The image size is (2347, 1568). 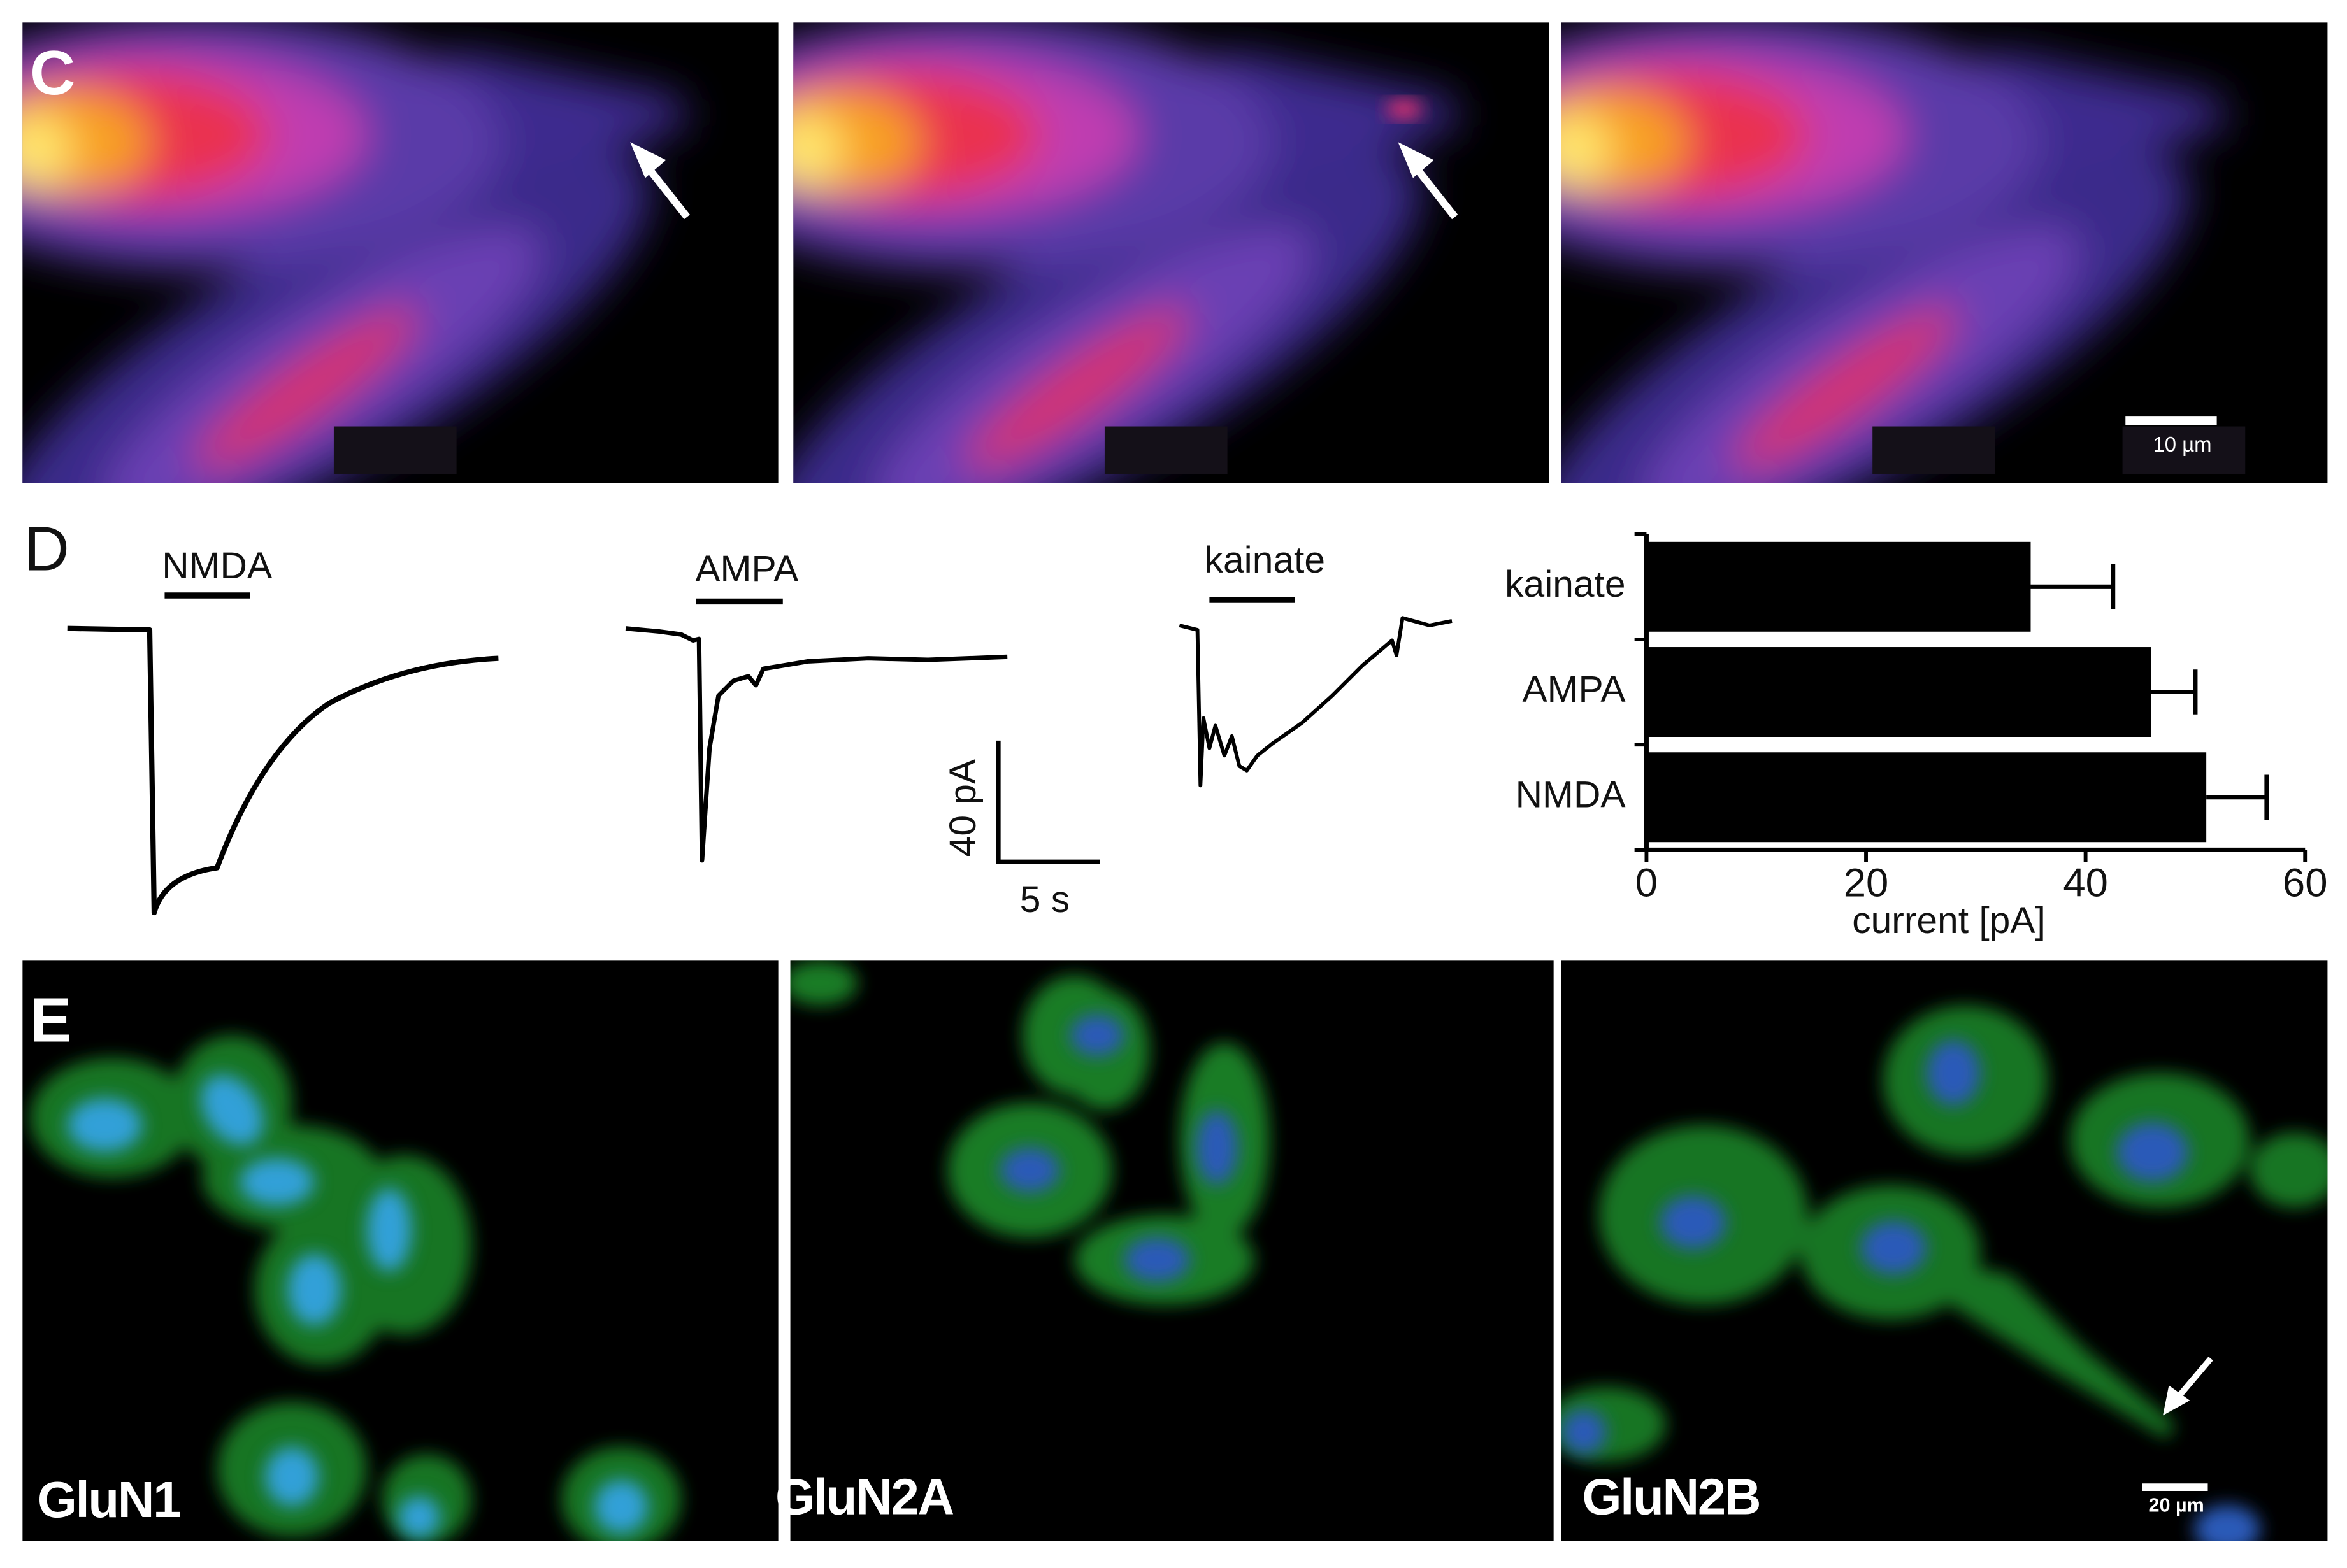 What do you see at coordinates (51, 1020) in the screenshot?
I see `panel-label: E` at bounding box center [51, 1020].